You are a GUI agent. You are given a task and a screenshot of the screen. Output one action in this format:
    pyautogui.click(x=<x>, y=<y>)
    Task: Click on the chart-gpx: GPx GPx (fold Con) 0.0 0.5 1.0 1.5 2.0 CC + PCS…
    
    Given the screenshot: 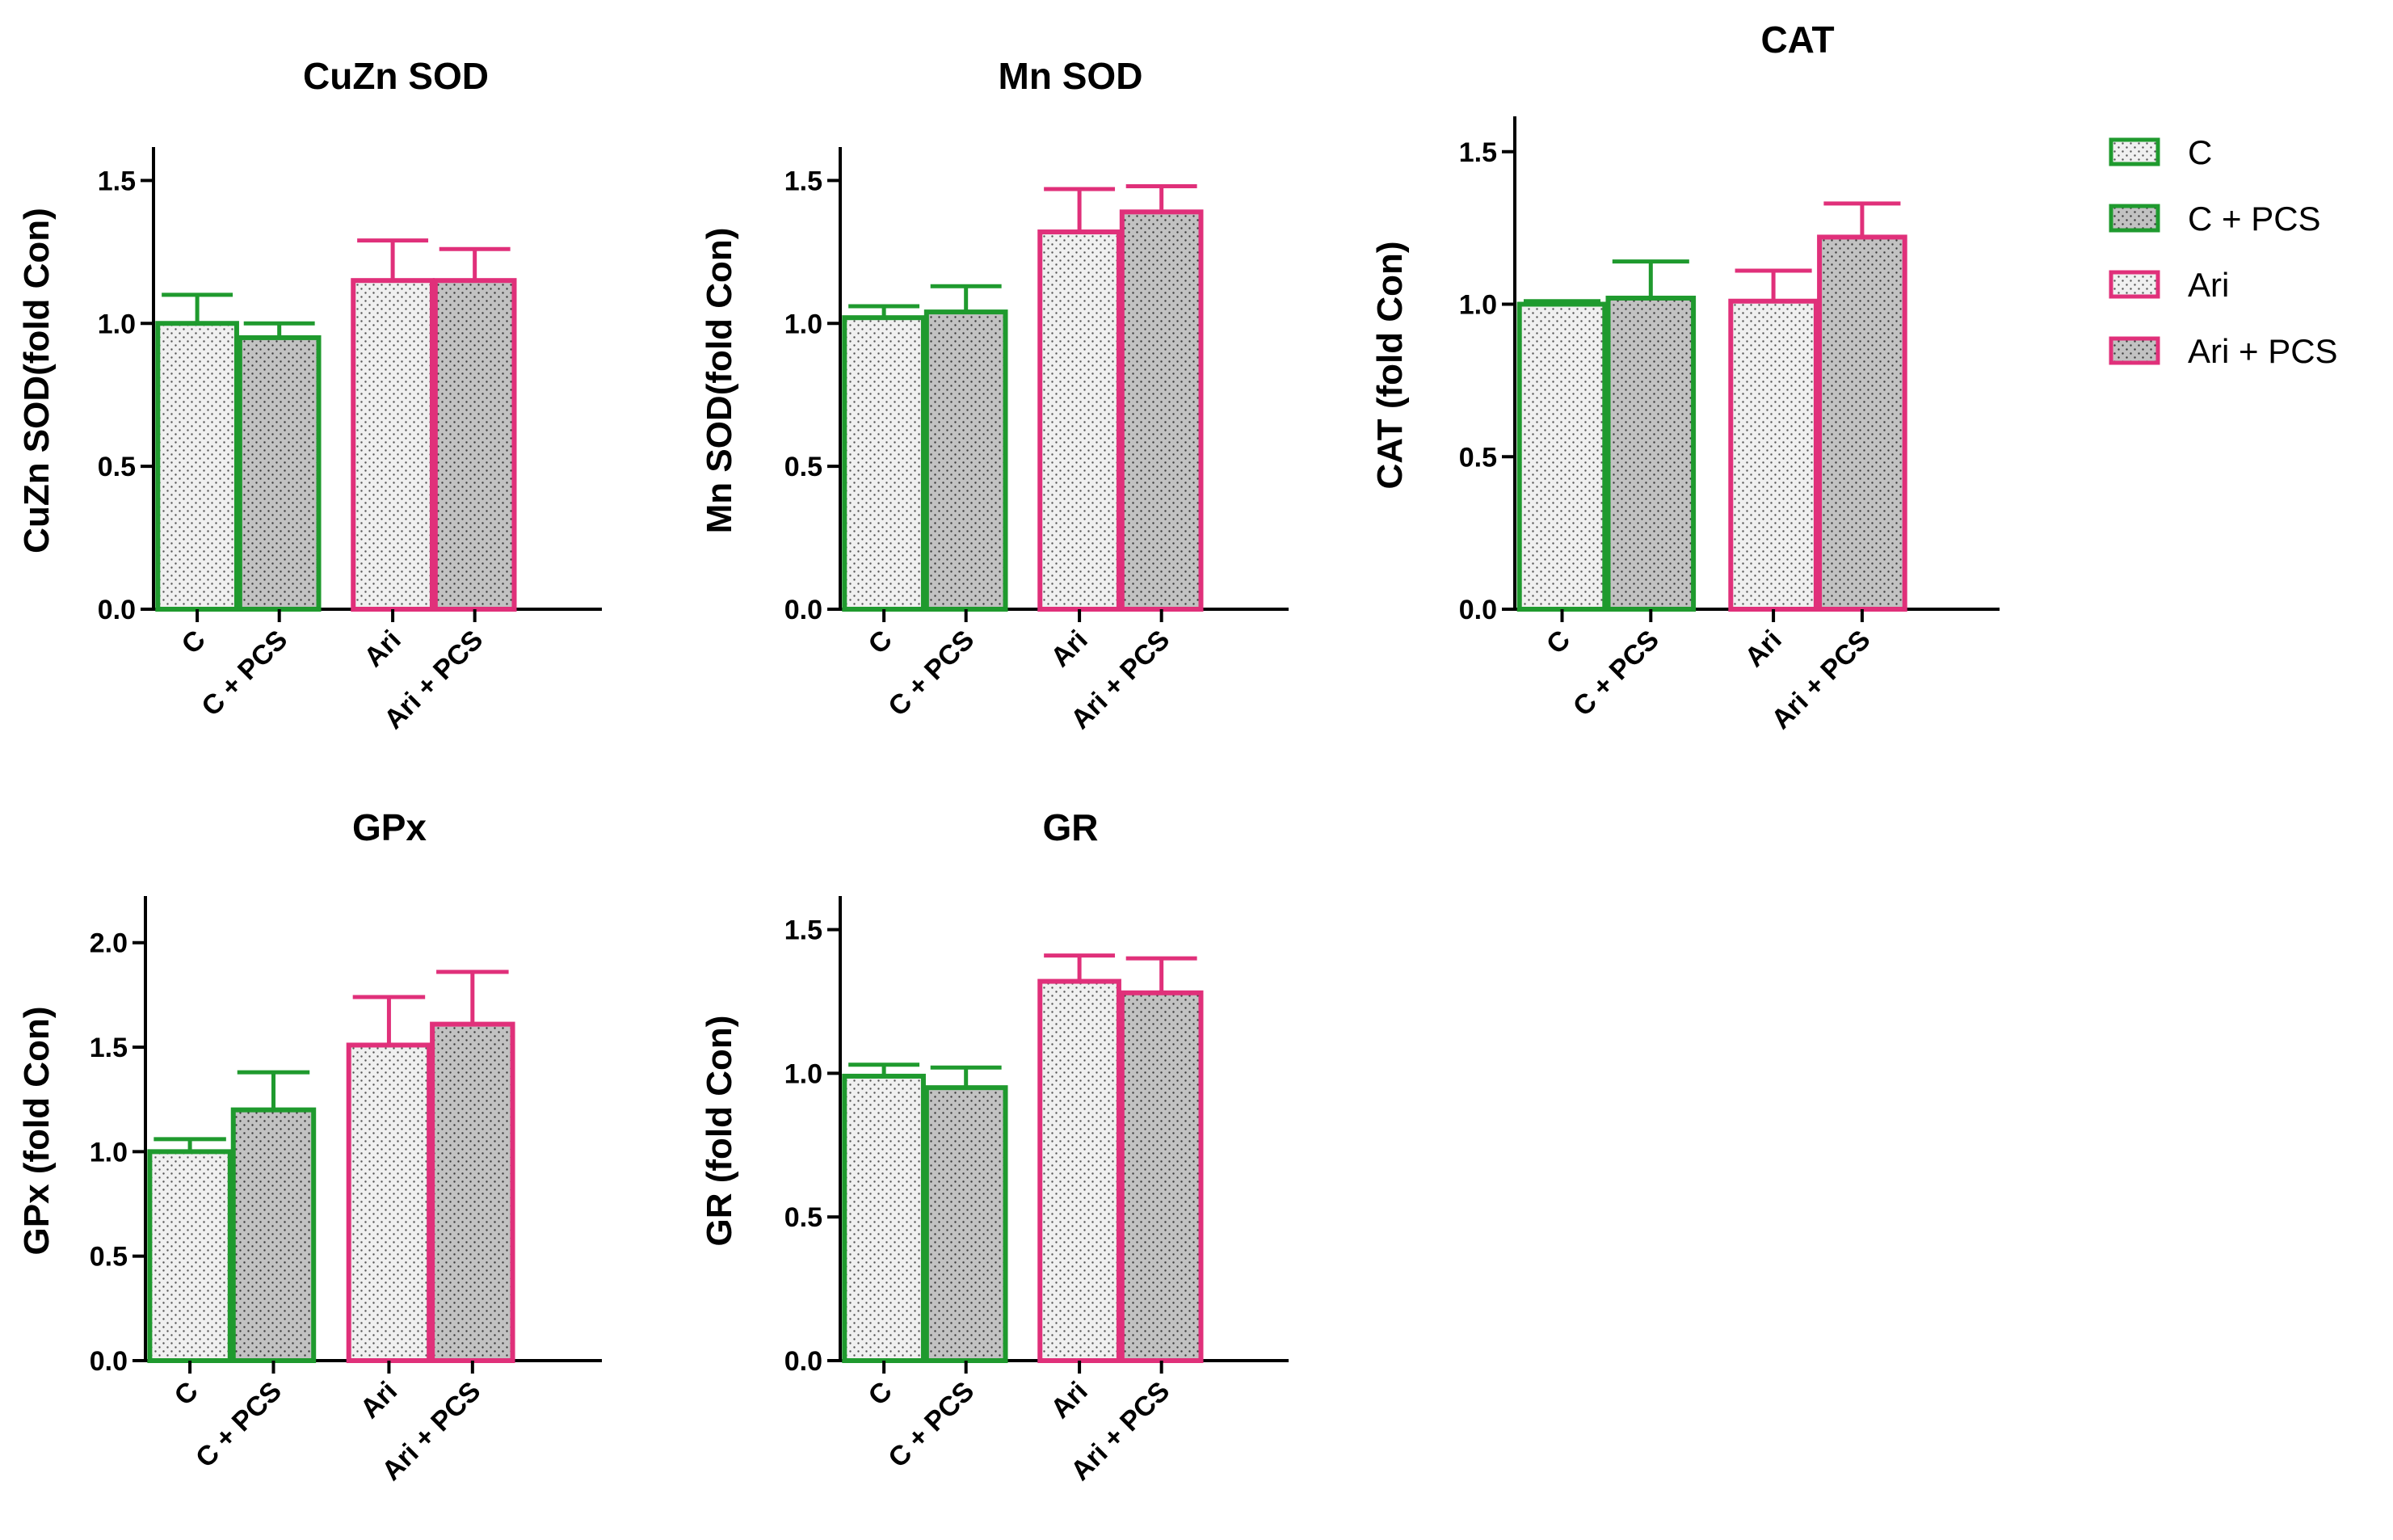 What is the action you would take?
    pyautogui.click(x=309, y=1146)
    